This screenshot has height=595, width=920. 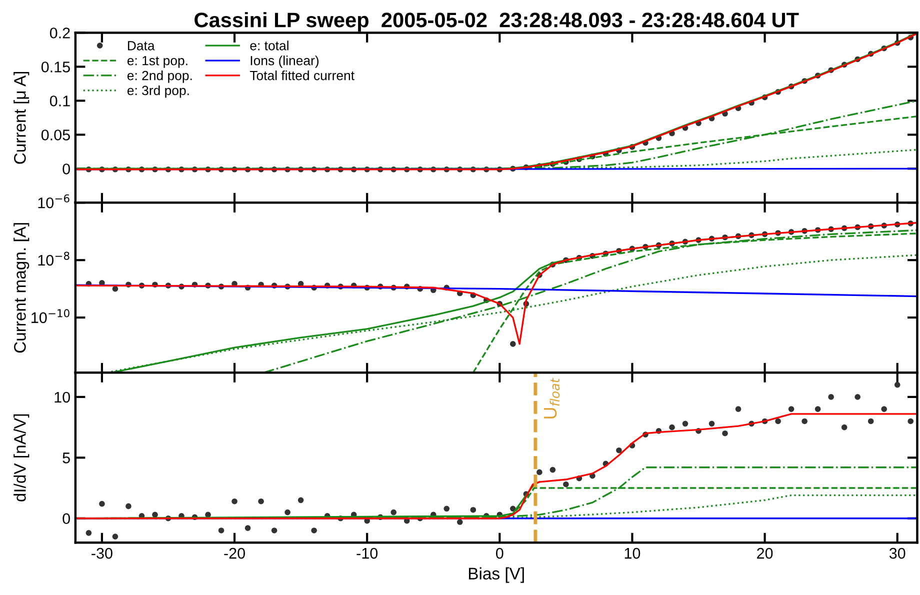 I want to click on x-tick-label: -20, so click(x=234, y=553).